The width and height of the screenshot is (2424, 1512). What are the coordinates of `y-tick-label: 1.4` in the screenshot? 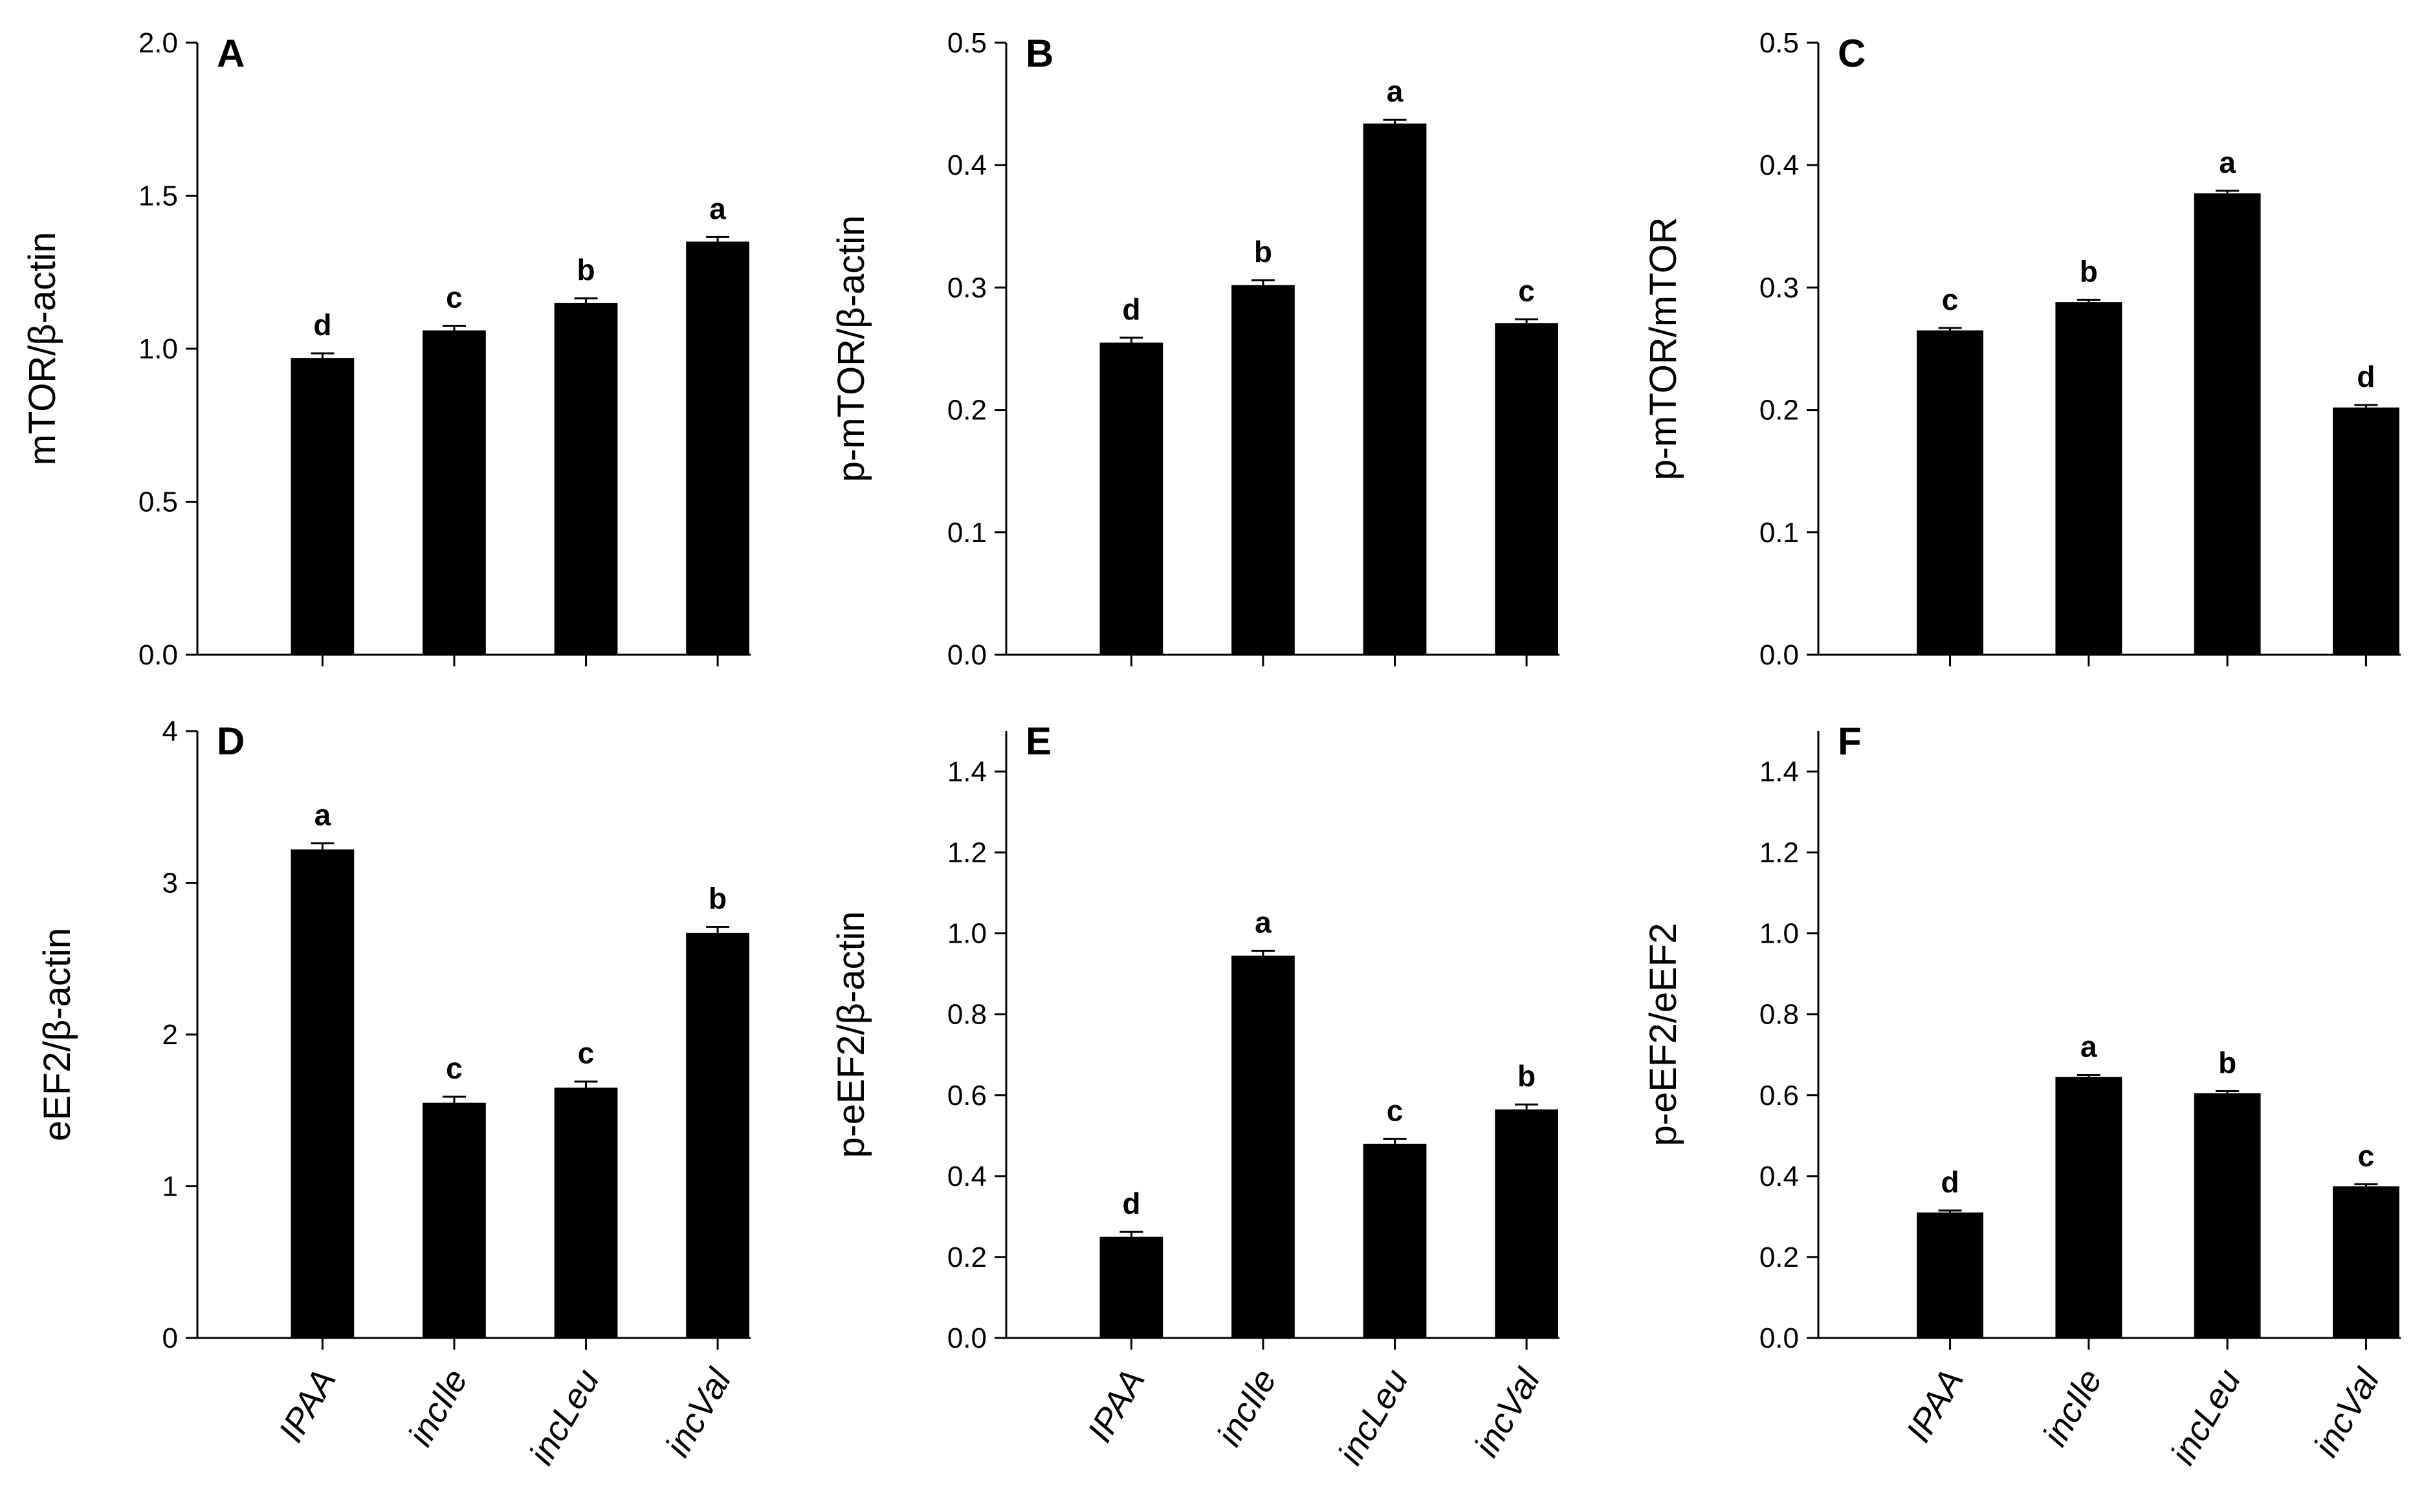 It's located at (967, 772).